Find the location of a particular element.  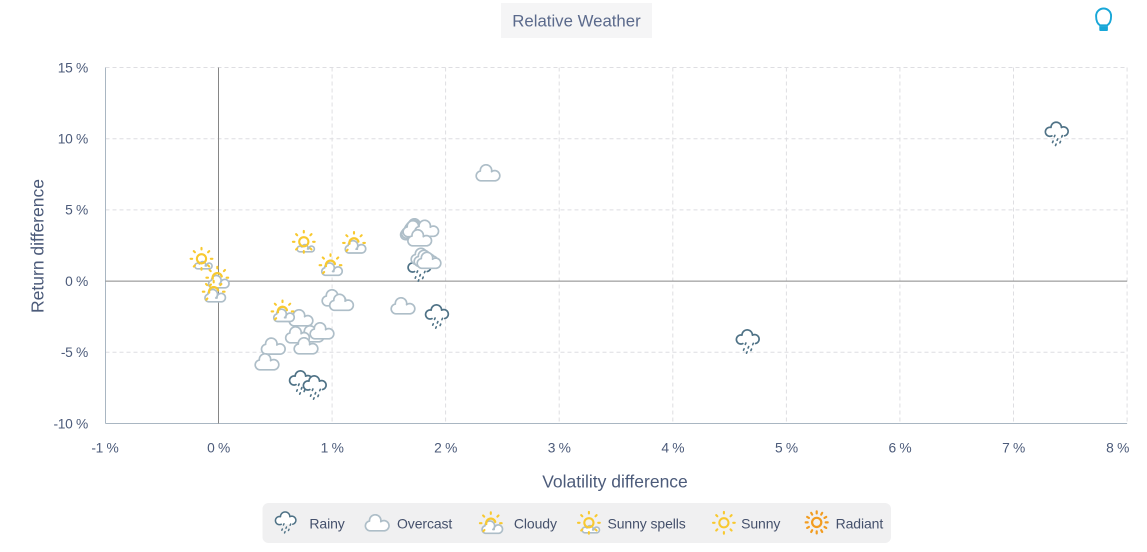

svg-text: 15 % is located at coordinates (73, 67).